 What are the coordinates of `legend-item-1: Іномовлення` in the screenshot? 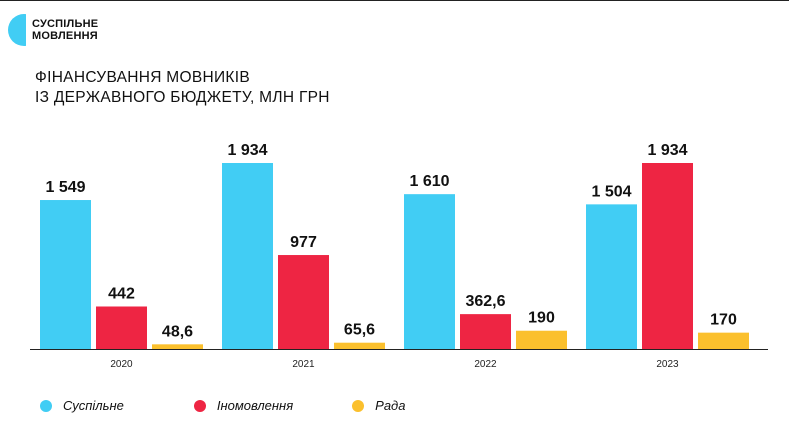 It's located at (243, 405).